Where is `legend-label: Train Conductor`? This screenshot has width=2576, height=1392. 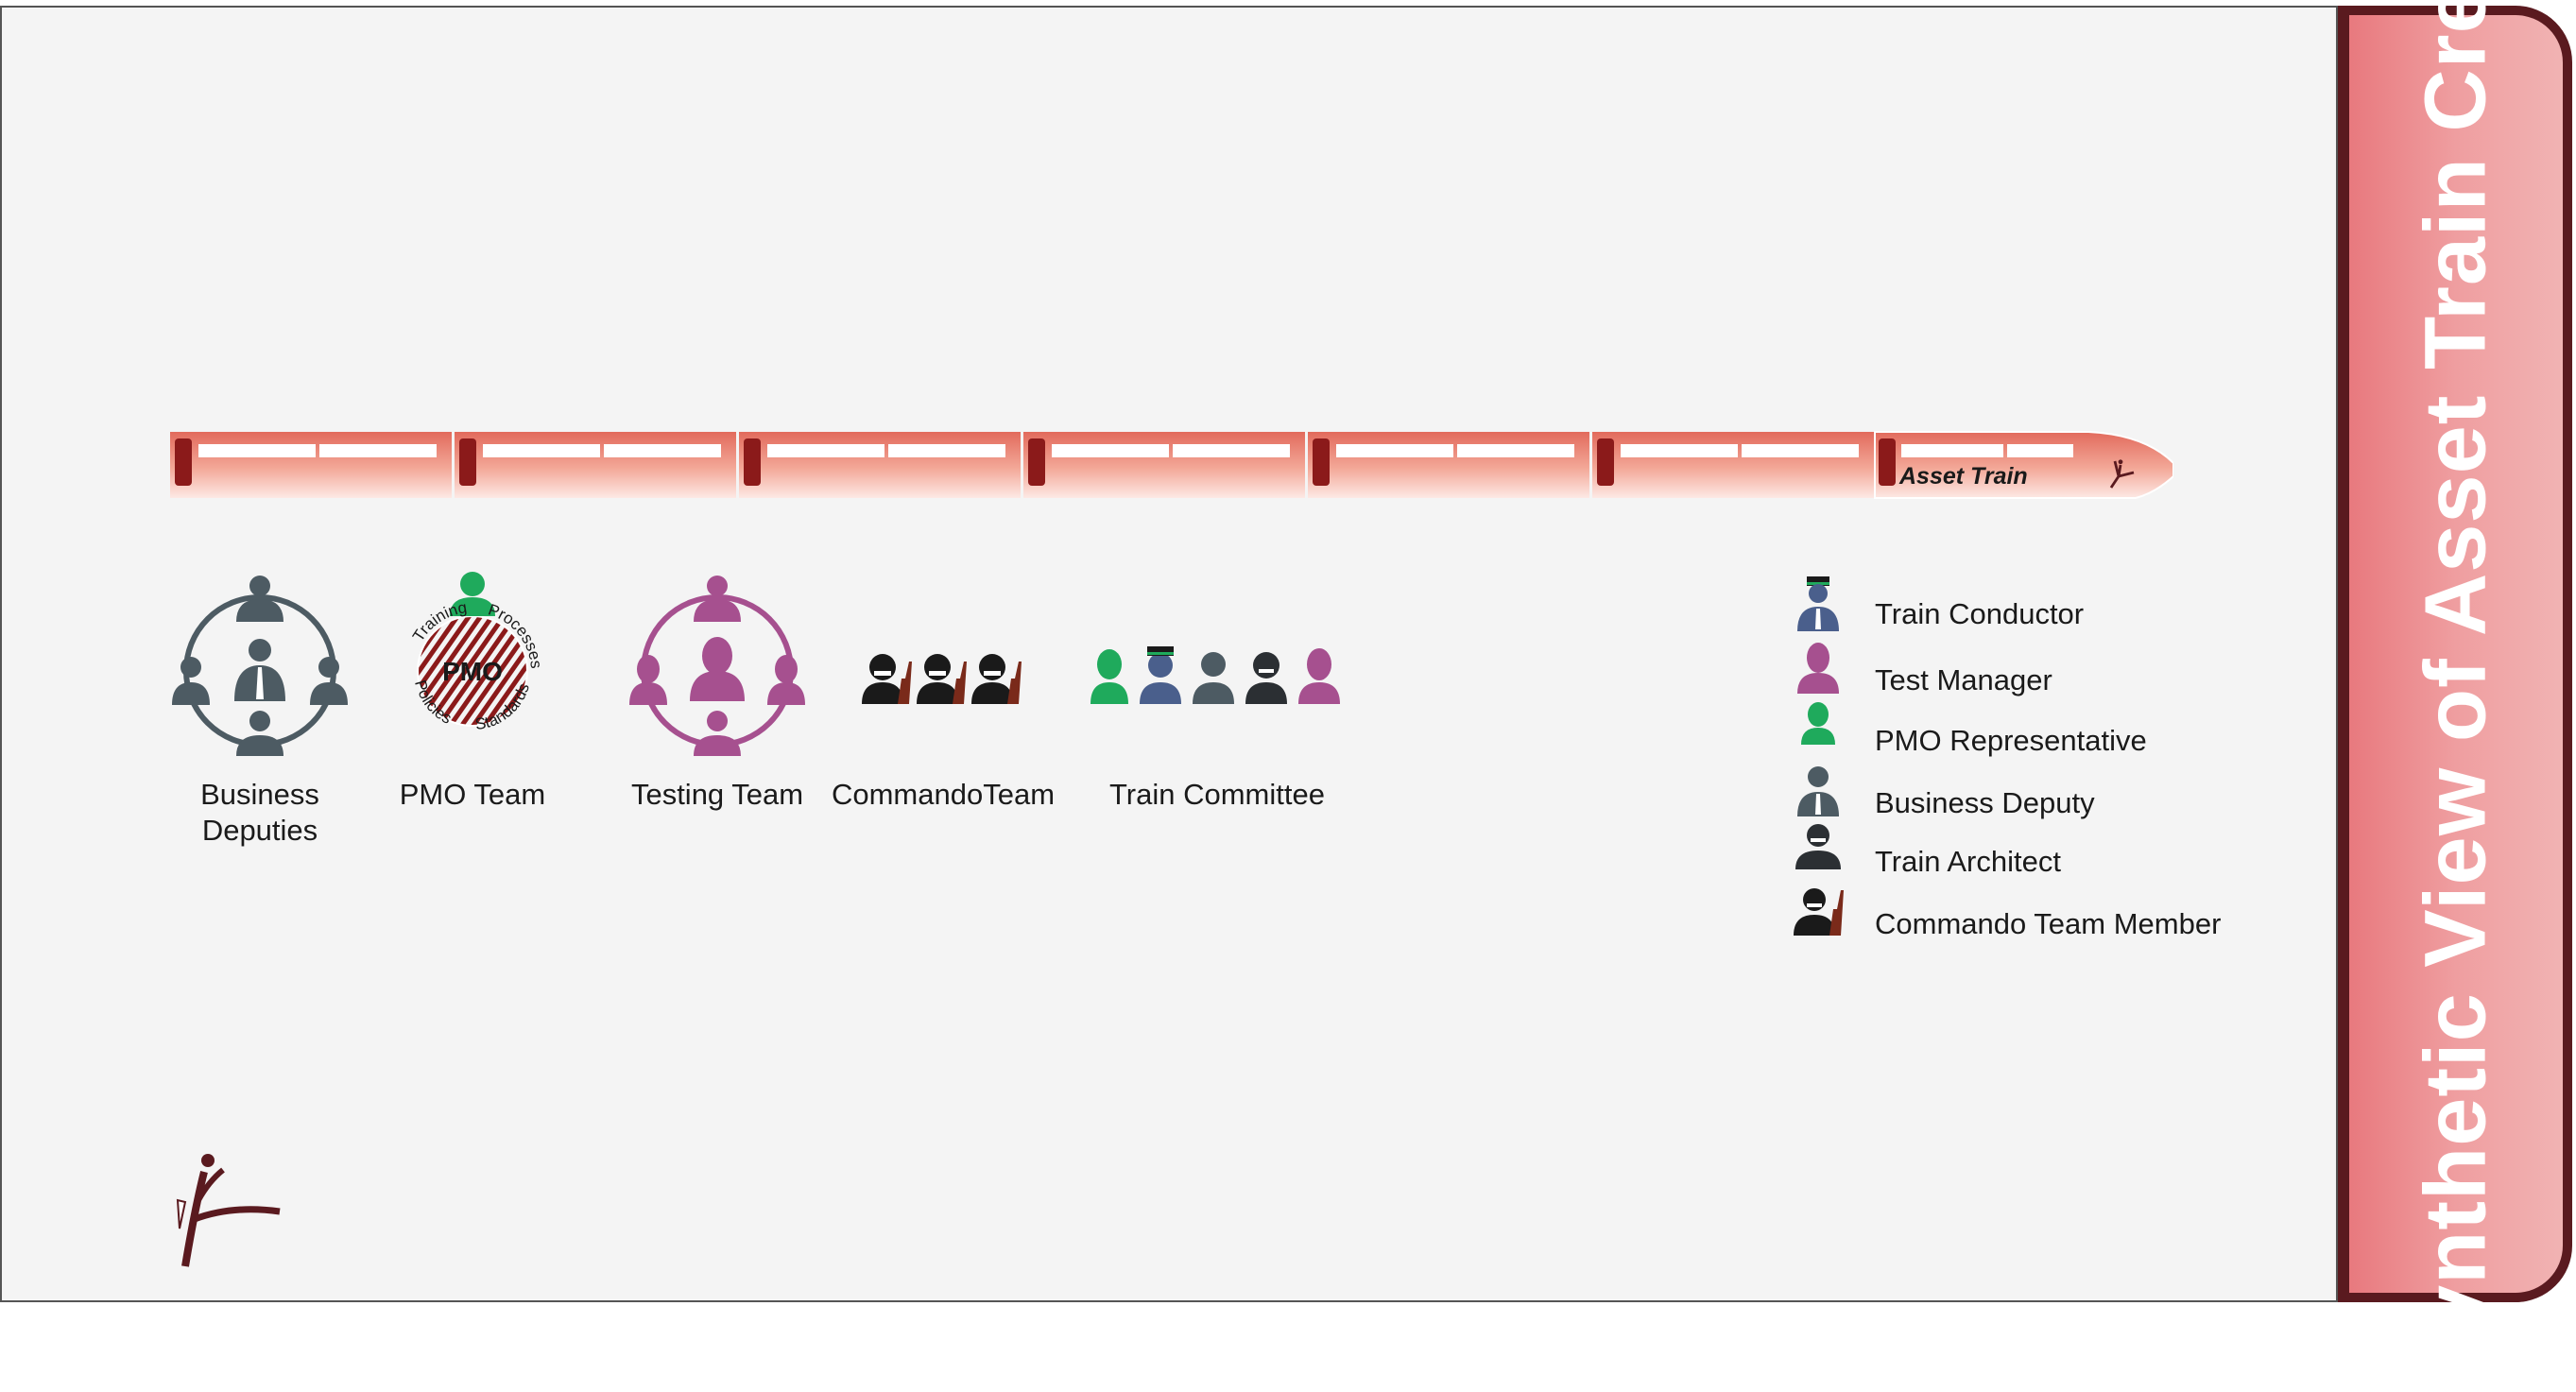
legend-label: Train Conductor is located at coordinates (1980, 613).